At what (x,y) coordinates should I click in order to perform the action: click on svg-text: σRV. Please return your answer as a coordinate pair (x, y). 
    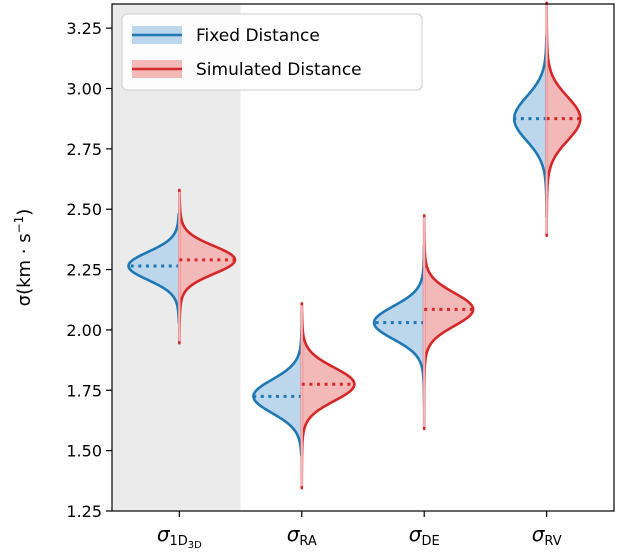
    Looking at the image, I should click on (547, 535).